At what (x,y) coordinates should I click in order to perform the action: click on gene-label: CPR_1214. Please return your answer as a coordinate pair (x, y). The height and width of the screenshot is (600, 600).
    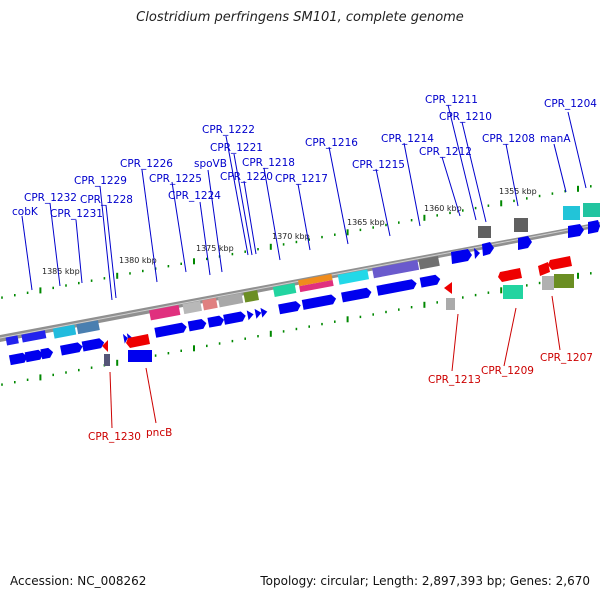
    Looking at the image, I should click on (407, 139).